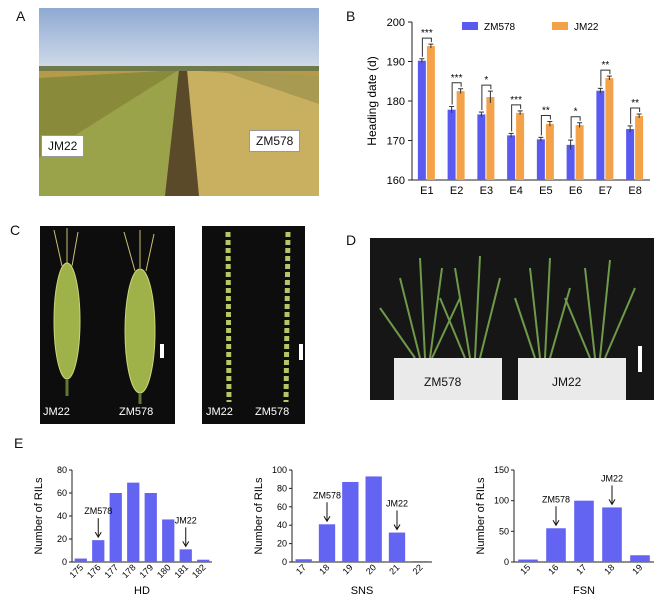 This screenshot has height=598, width=670. What do you see at coordinates (634, 191) in the screenshot?
I see `x-tick-label: E8` at bounding box center [634, 191].